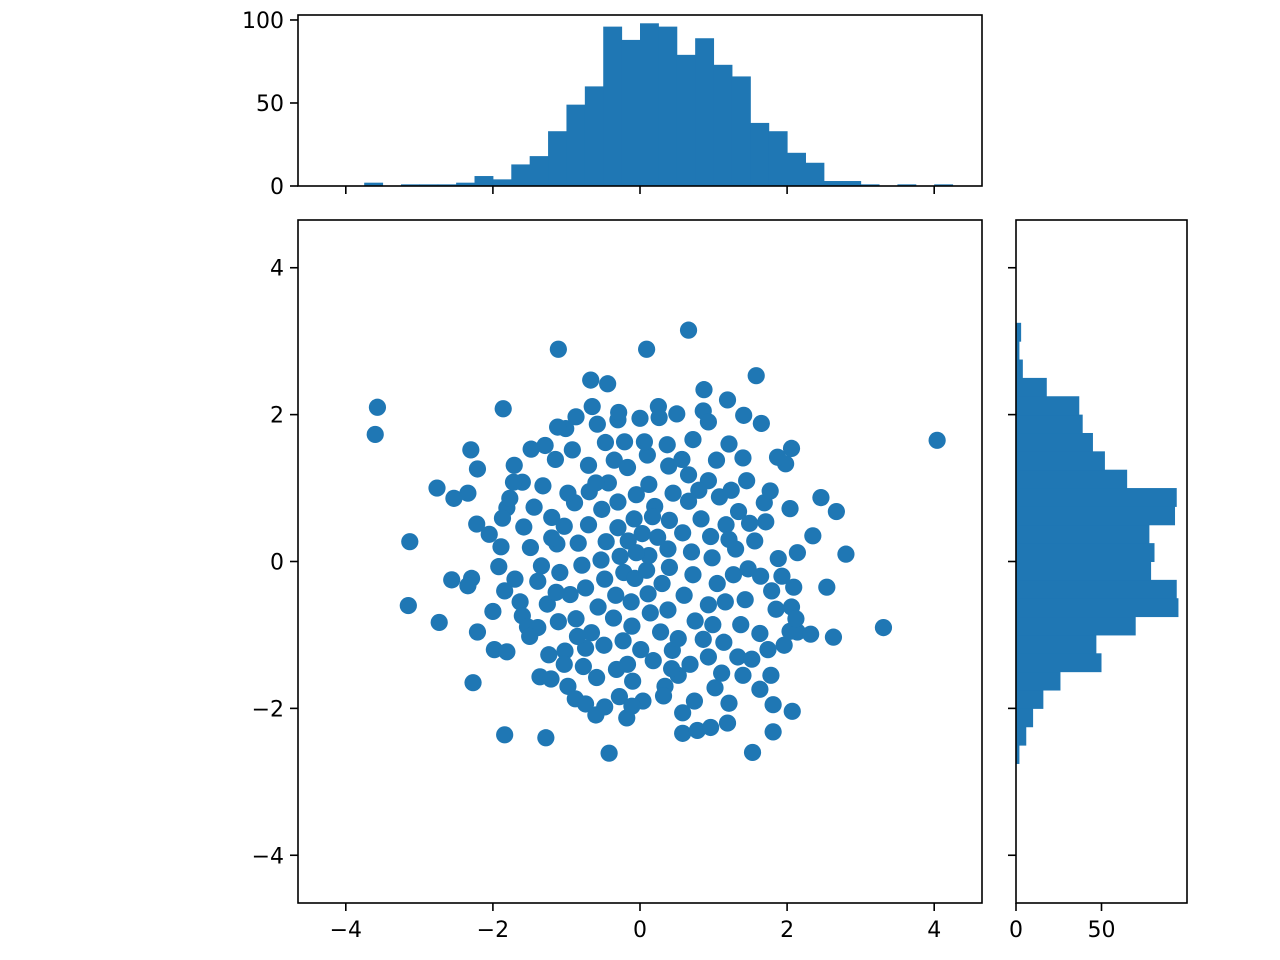  What do you see at coordinates (263, 21) in the screenshot?
I see `histogram-x-y-tick-label: 100` at bounding box center [263, 21].